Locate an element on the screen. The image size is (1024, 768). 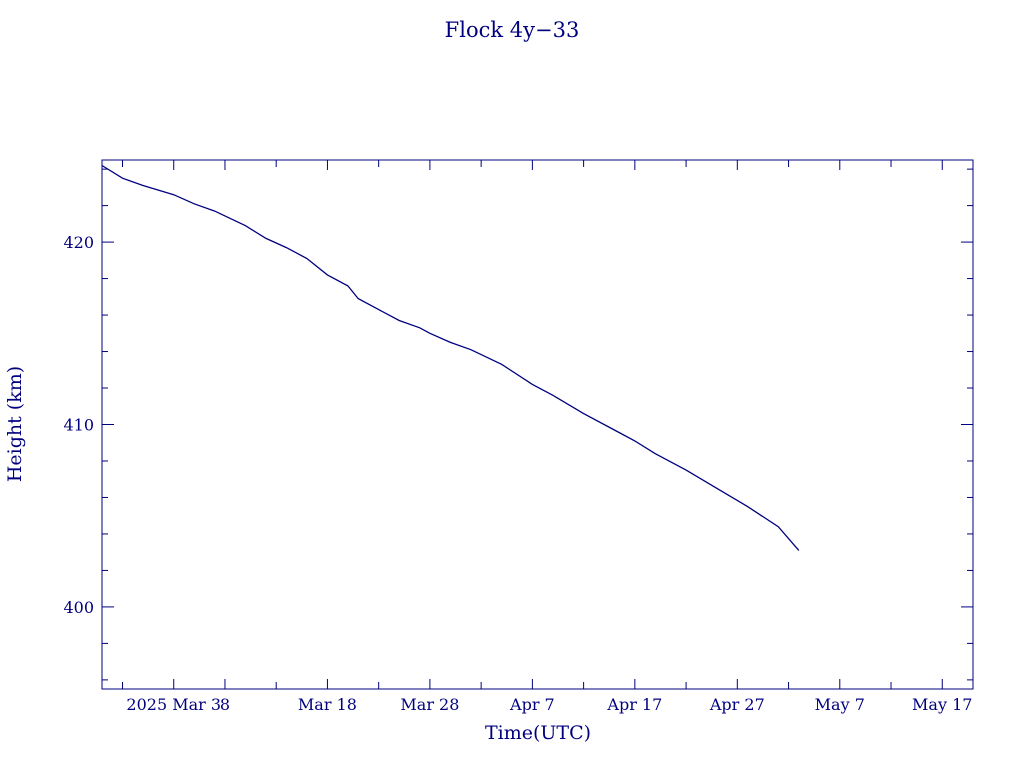
x-tick-label: Apr 7 is located at coordinates (532, 704).